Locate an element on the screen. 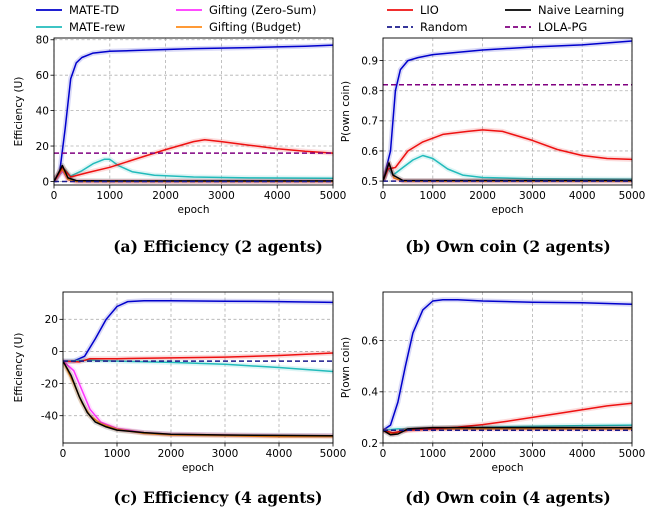 This screenshot has height=515, width=662. right-legend-entry: Naive Learning is located at coordinates (564, 10).